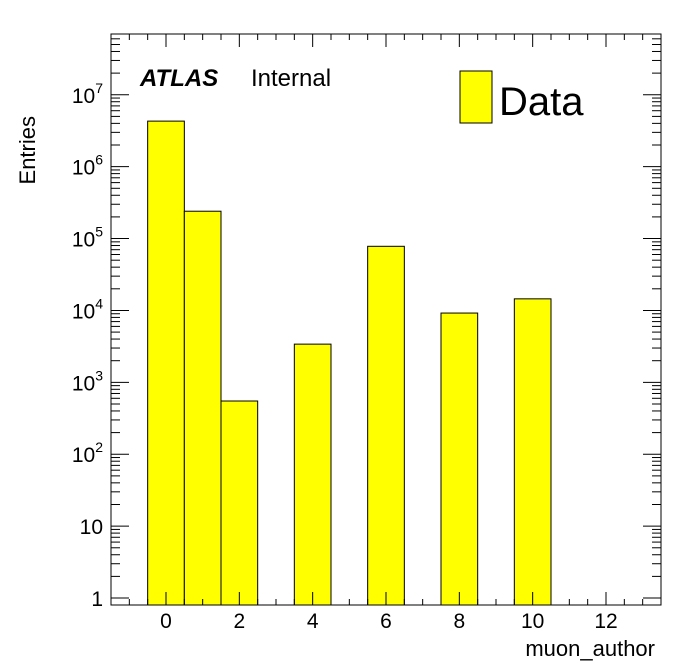 The image size is (696, 672). Describe the element at coordinates (87, 345) in the screenshot. I see `y-tick-labels: 1 10 10² 10³ 10⁴ 10⁵ 10⁶ 10⁷` at that location.